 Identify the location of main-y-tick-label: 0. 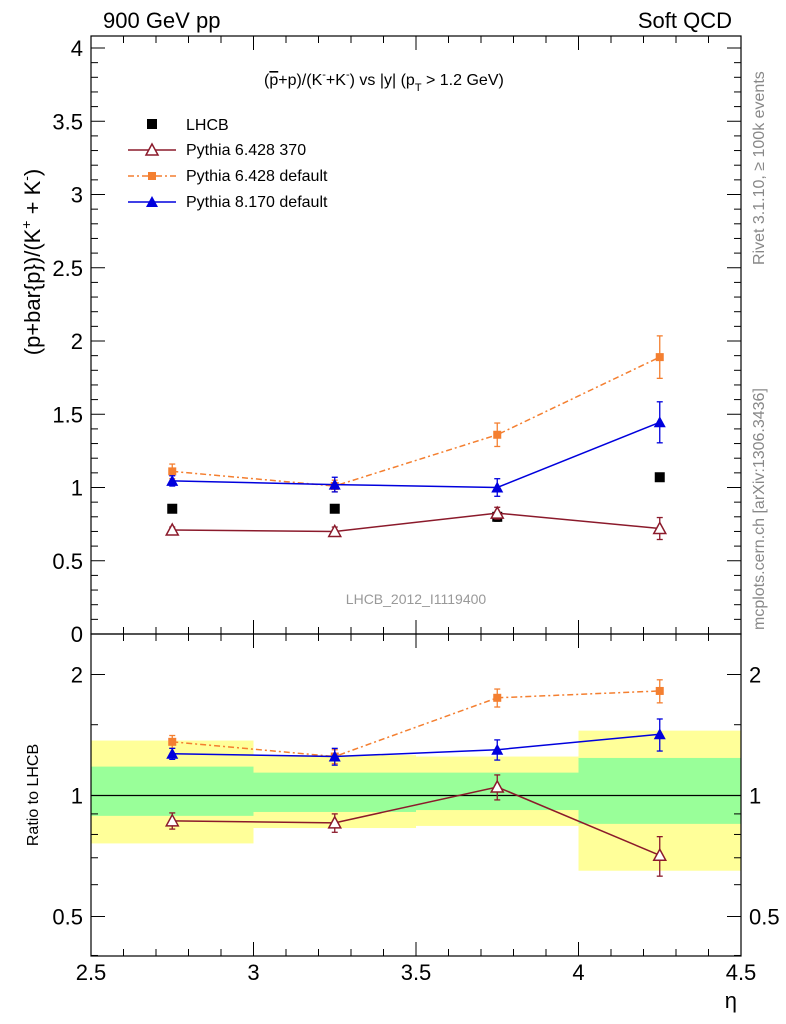
(77, 634).